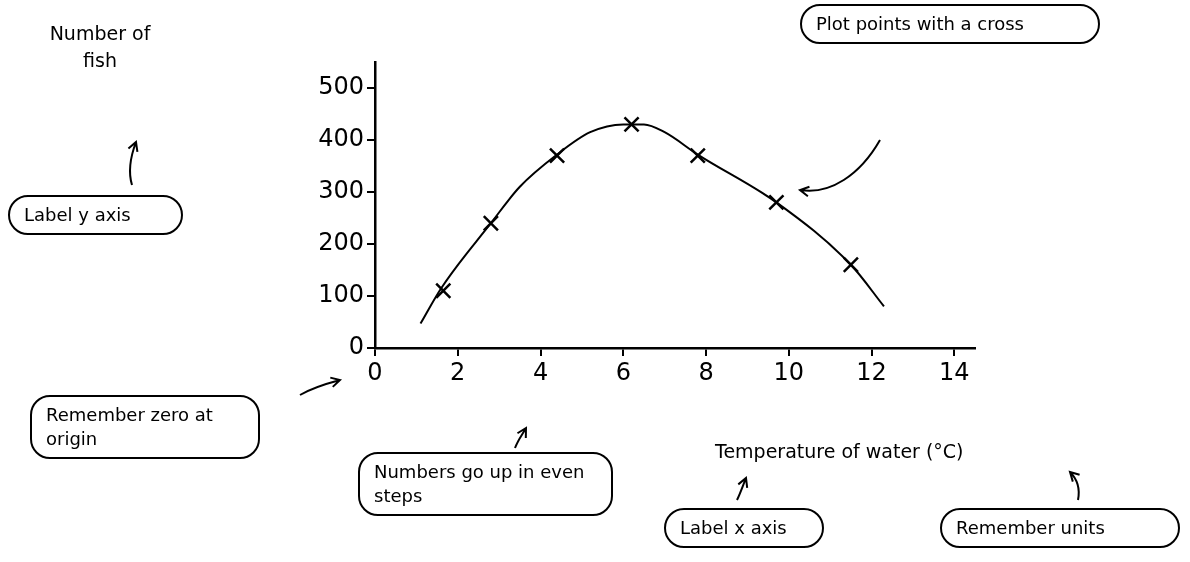 The image size is (1190, 562). What do you see at coordinates (789, 371) in the screenshot?
I see `x-tick-label: 10` at bounding box center [789, 371].